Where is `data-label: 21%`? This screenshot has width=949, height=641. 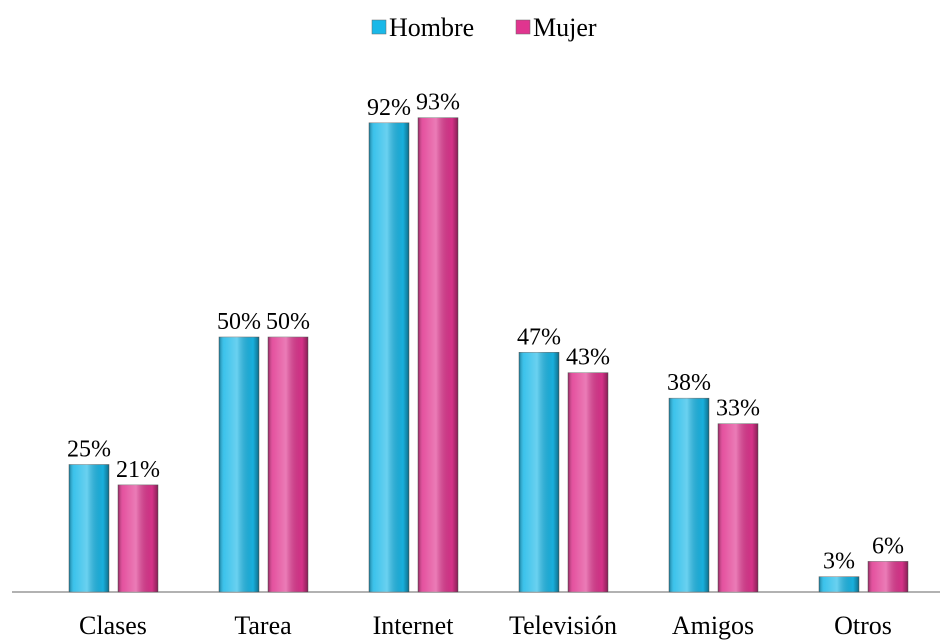
data-label: 21% is located at coordinates (138, 470).